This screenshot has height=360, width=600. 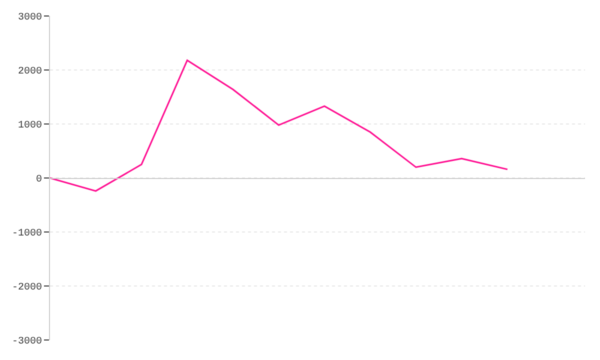 What do you see at coordinates (27, 234) in the screenshot?
I see `y-tick-label: -1000` at bounding box center [27, 234].